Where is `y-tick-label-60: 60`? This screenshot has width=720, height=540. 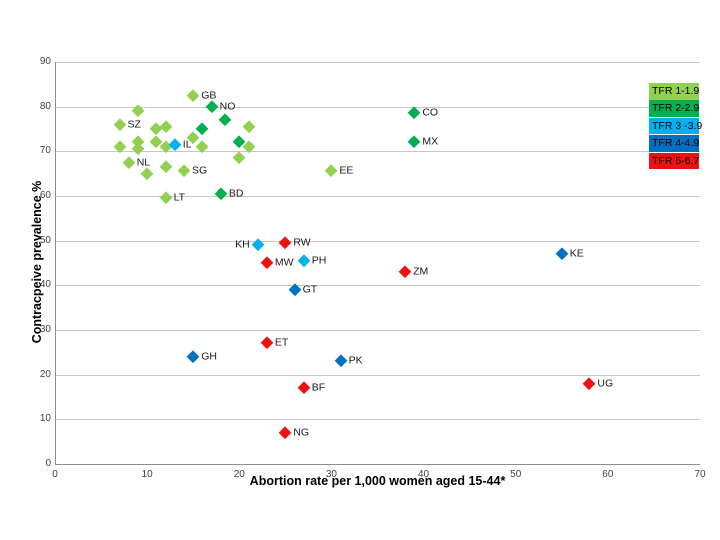 y-tick-label-60: 60 is located at coordinates (45, 195).